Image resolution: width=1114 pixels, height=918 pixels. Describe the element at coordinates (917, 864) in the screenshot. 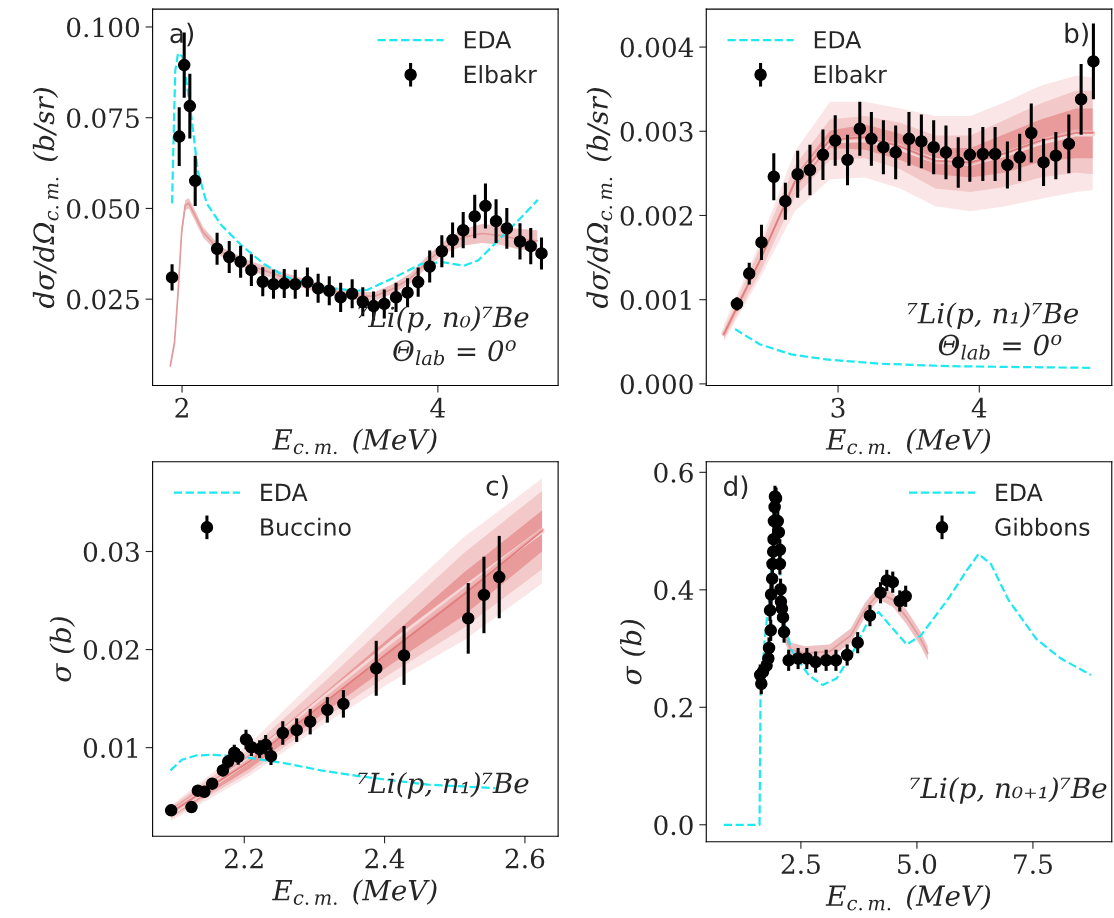

I see `x-tick-label: 5.0` at that location.